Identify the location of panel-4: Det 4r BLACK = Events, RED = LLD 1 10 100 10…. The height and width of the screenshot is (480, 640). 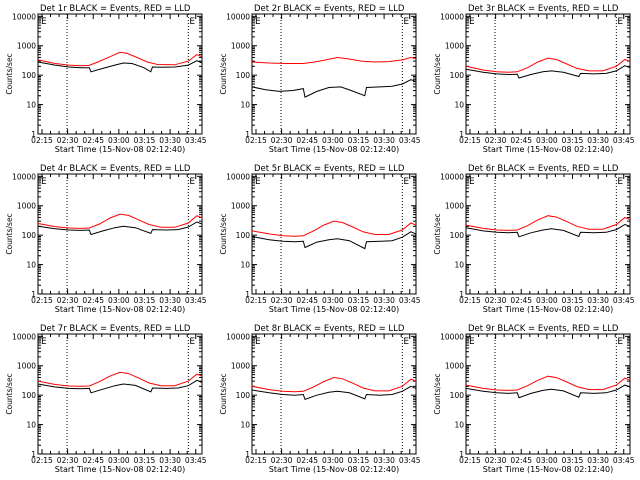
(106, 239).